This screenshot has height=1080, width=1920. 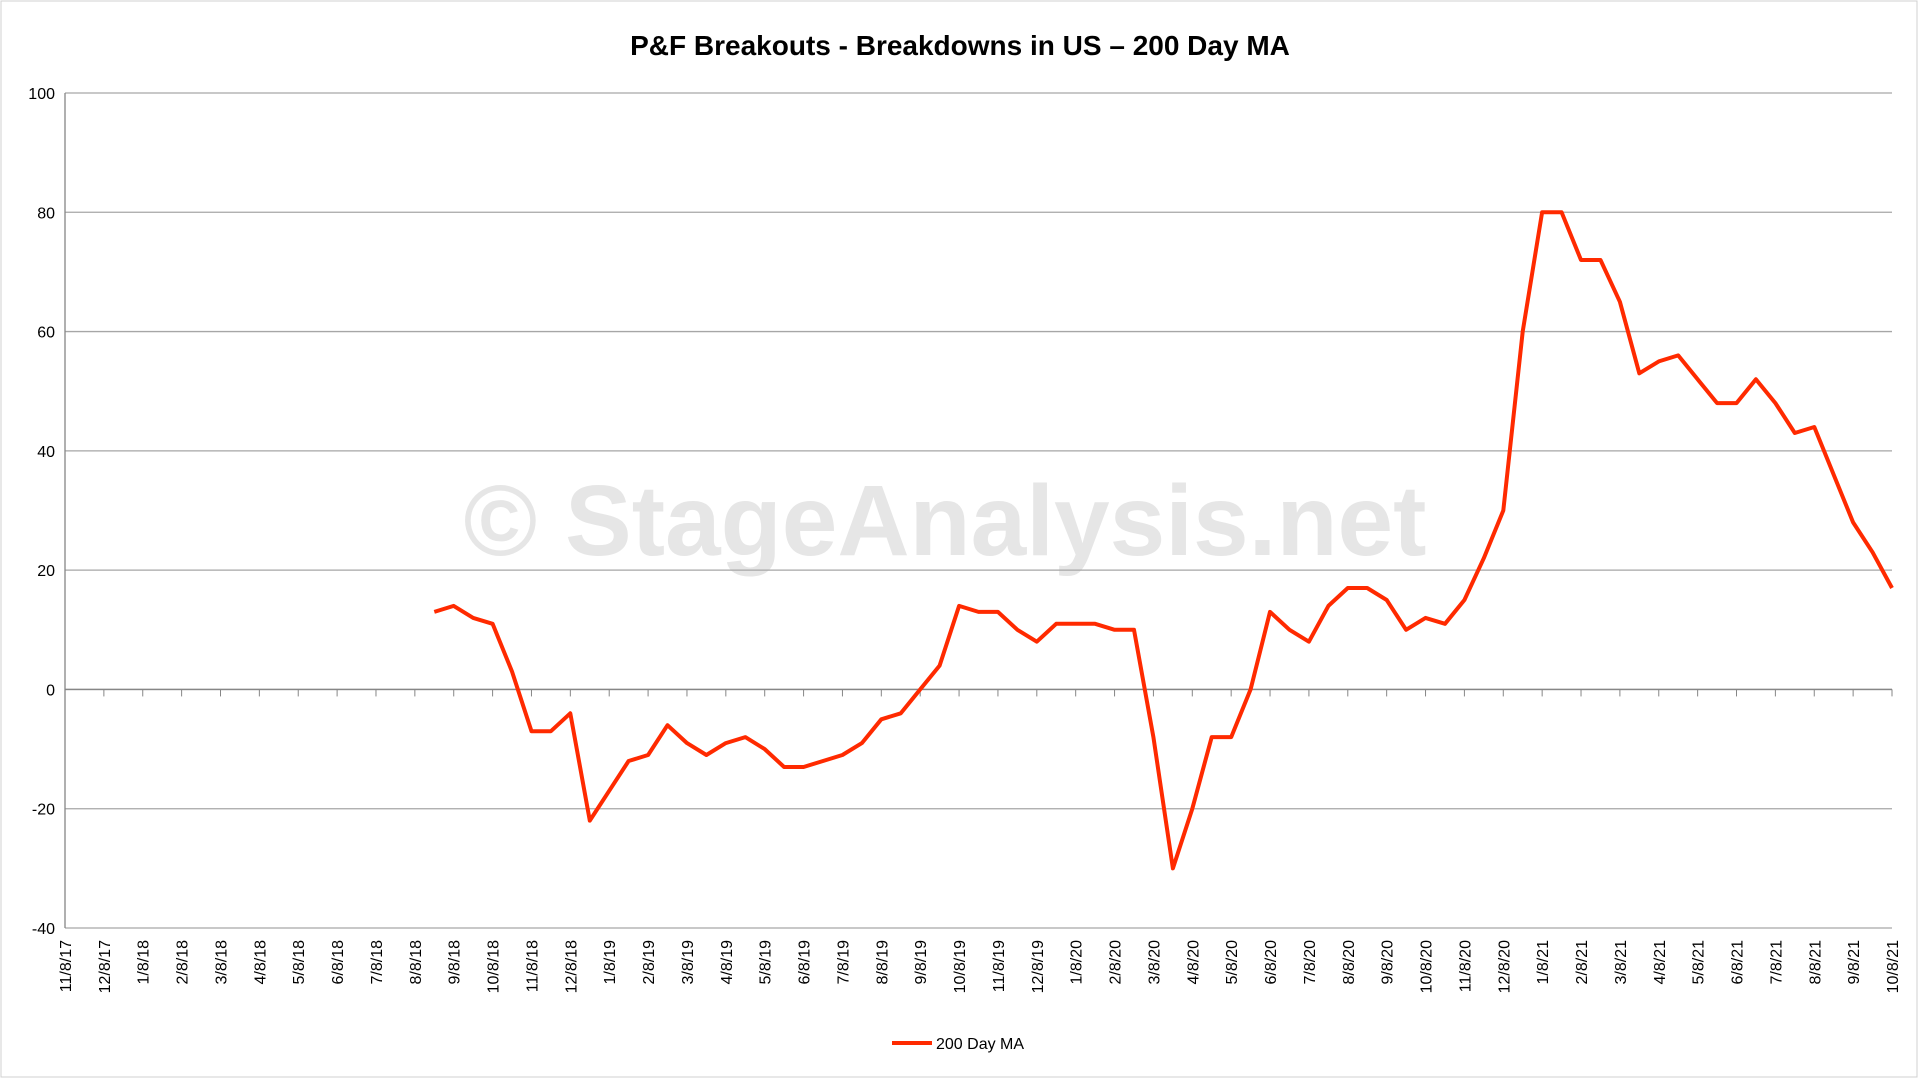 I want to click on x-tick-label: 3/8/19, so click(x=688, y=962).